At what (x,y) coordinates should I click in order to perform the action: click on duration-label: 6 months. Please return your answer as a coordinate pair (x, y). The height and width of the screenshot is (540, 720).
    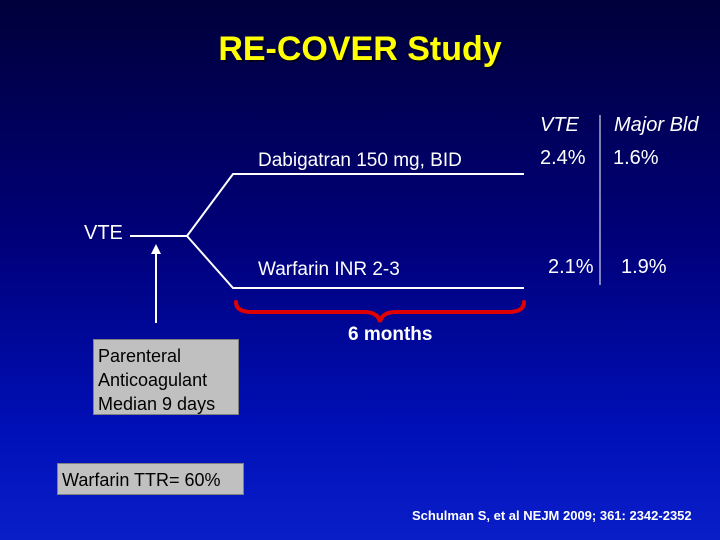
    Looking at the image, I should click on (390, 334).